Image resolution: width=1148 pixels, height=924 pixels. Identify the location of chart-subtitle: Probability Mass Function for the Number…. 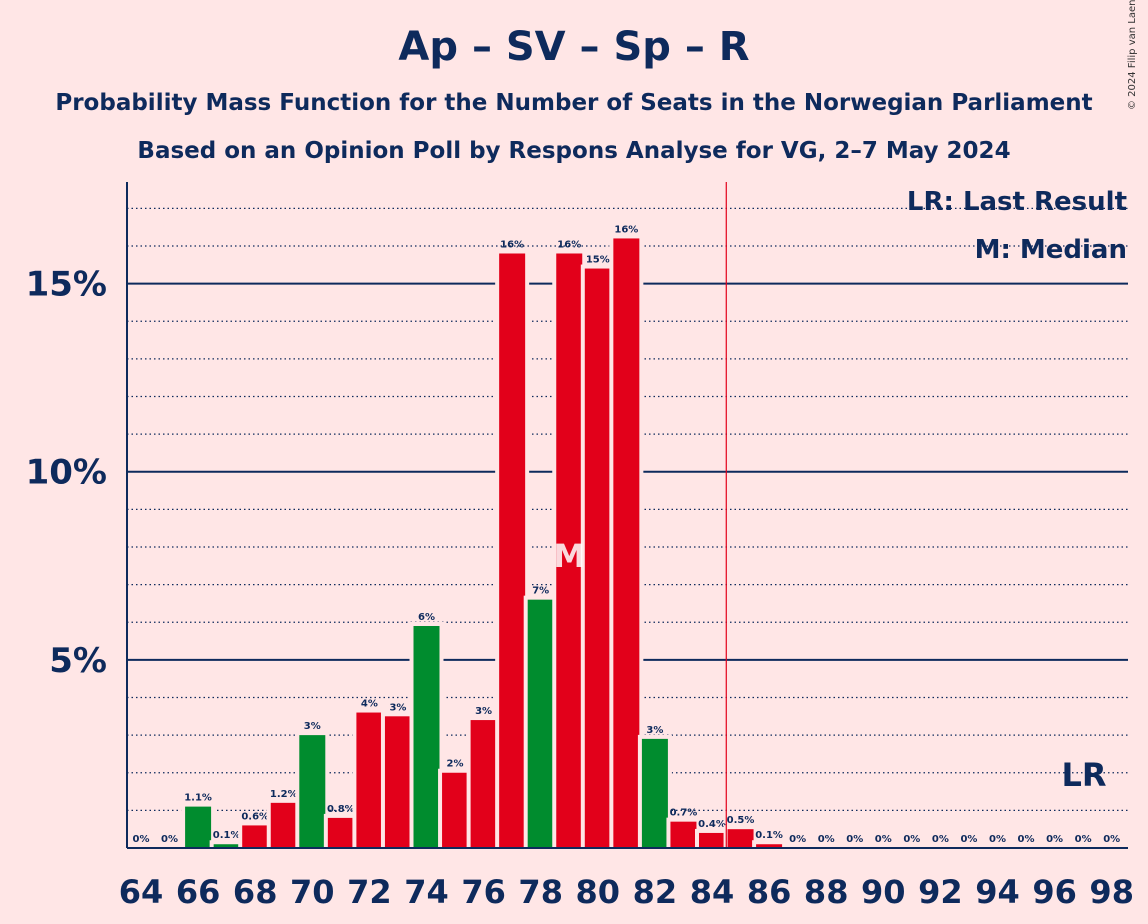
(574, 103).